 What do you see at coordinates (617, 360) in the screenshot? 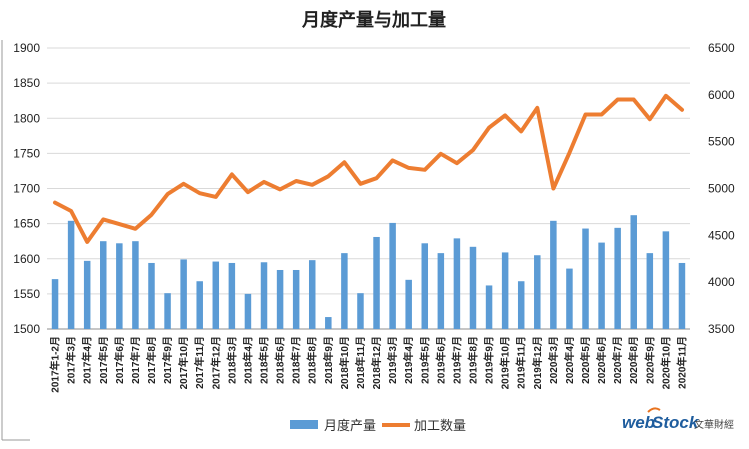
I see `x-tick-label: 2020年7月` at bounding box center [617, 360].